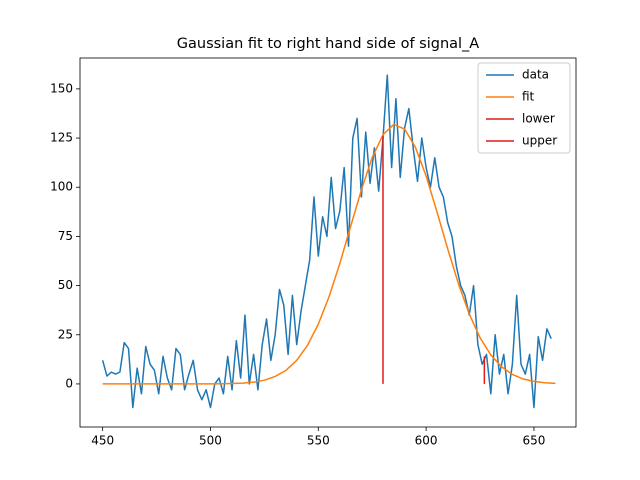 This screenshot has height=480, width=640. Describe the element at coordinates (535, 75) in the screenshot. I see `legend-label: data` at that location.